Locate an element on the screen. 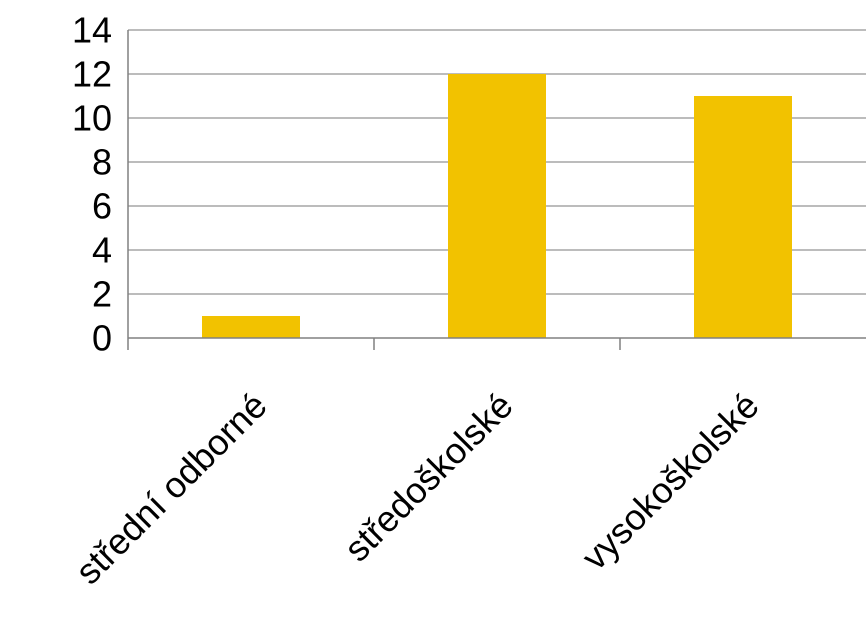  y-tick-label: 14 is located at coordinates (92, 30).